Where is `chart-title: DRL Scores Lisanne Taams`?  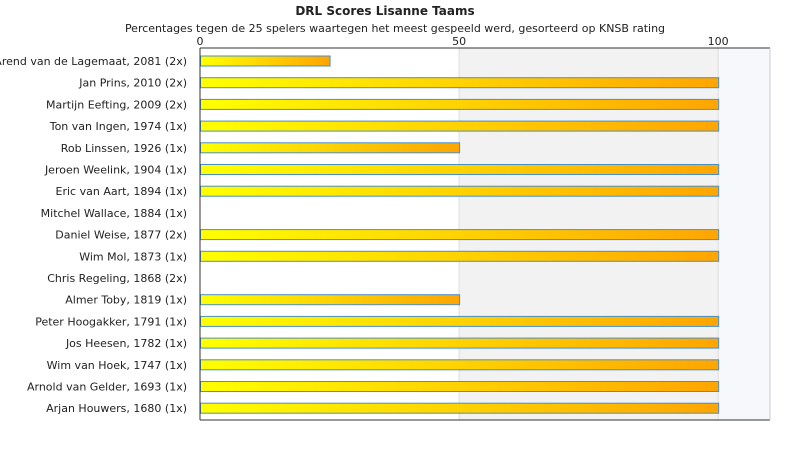 chart-title: DRL Scores Lisanne Taams is located at coordinates (385, 11).